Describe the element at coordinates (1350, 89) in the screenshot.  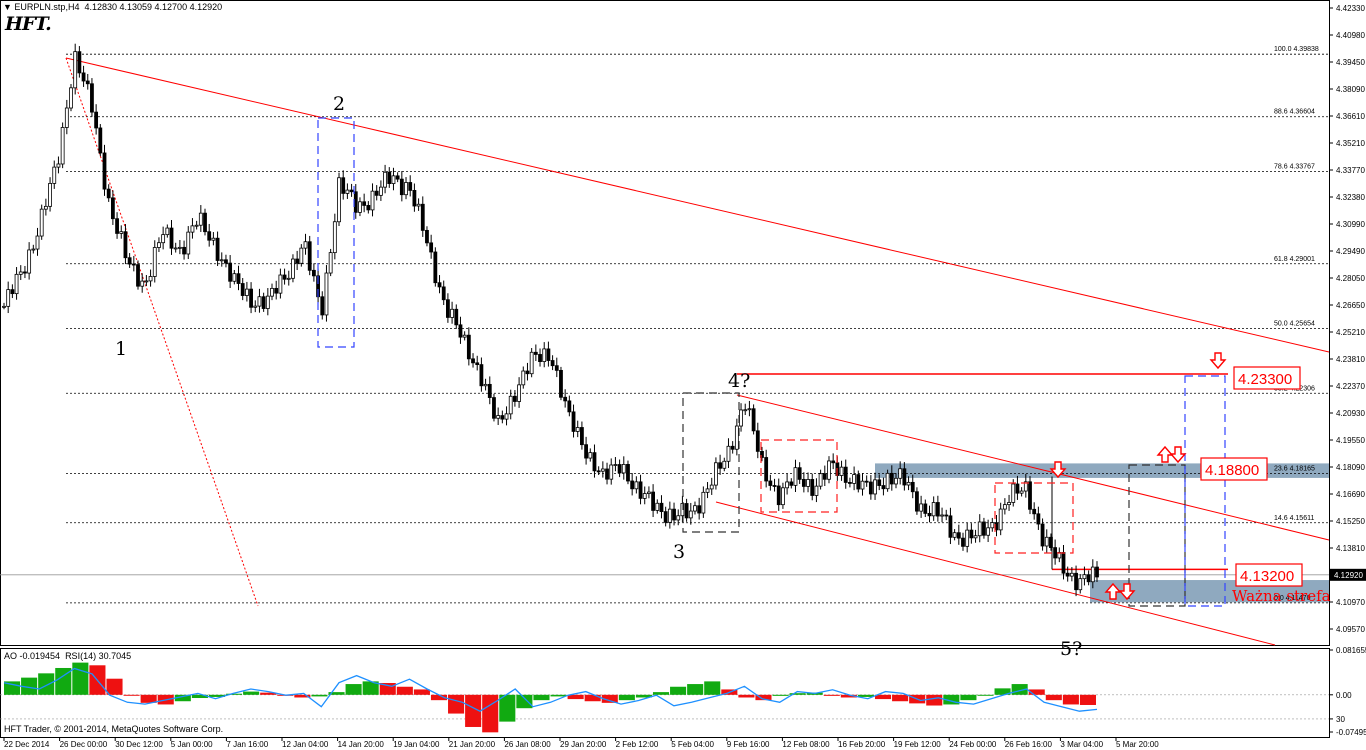
I see `y-tick-label: 4.38090` at that location.